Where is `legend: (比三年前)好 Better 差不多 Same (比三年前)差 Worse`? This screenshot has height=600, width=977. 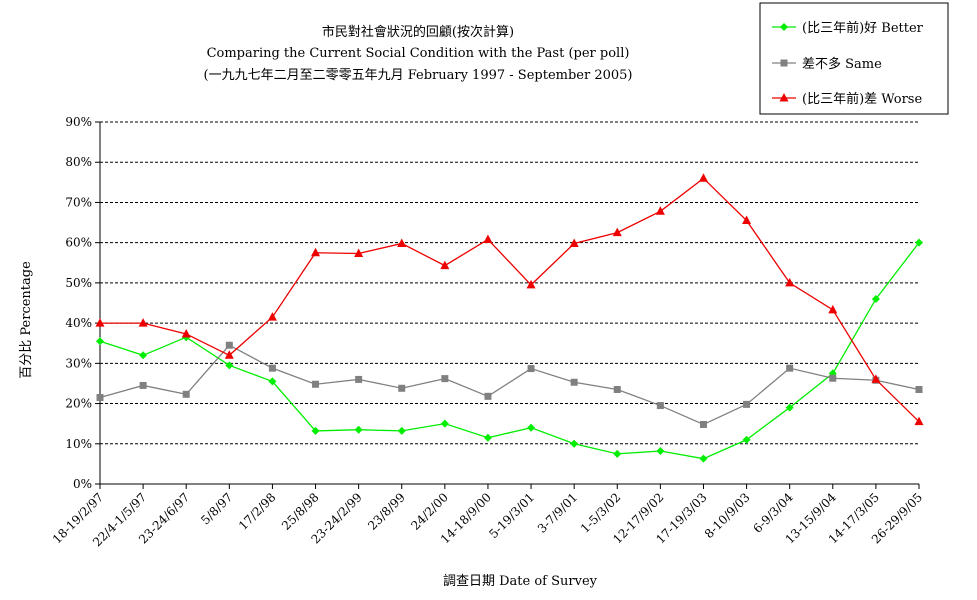 legend: (比三年前)好 Better 差不多 Same (比三年前)差 Worse is located at coordinates (854, 58).